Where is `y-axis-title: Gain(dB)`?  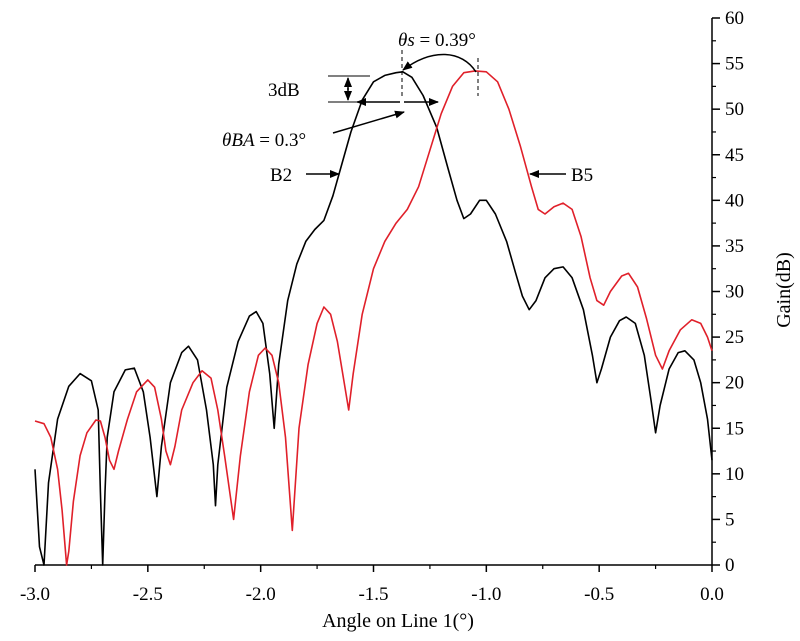
y-axis-title: Gain(dB) is located at coordinates (784, 290).